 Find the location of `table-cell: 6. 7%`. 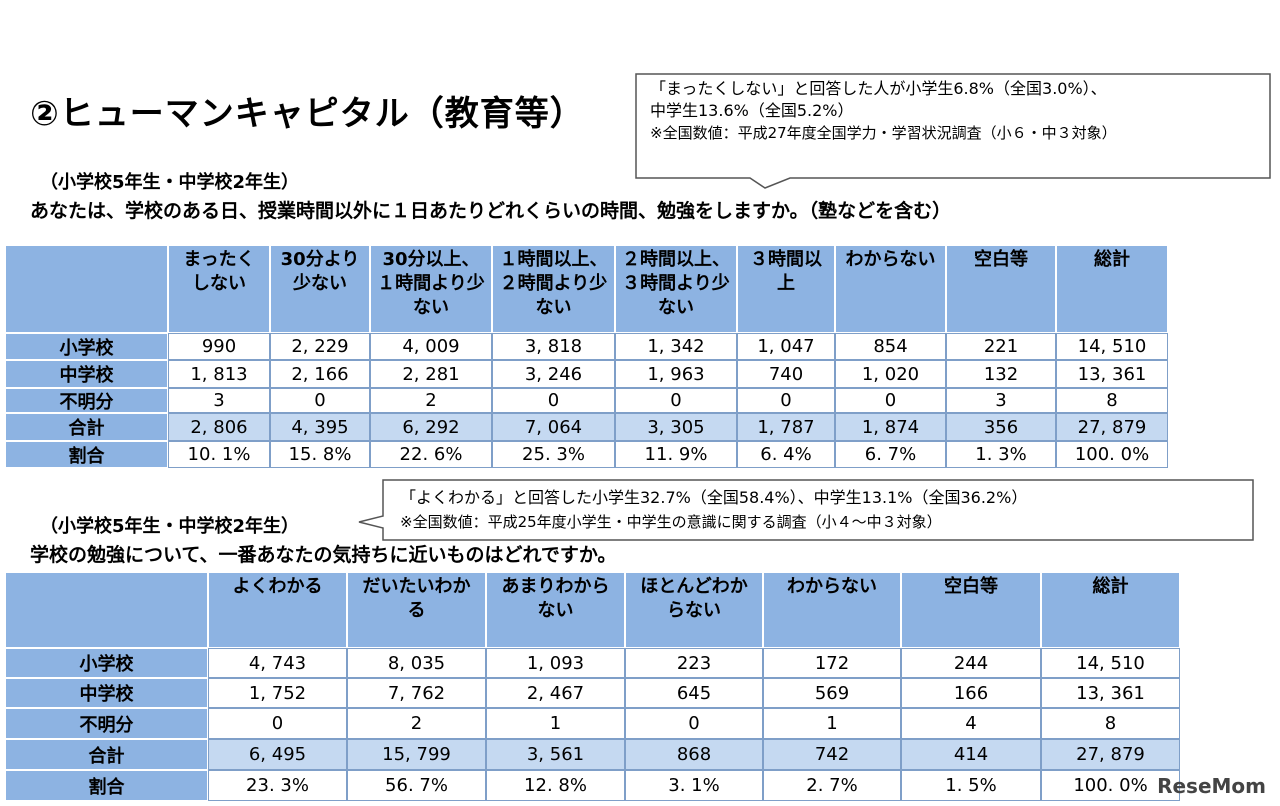

table-cell: 6. 7% is located at coordinates (890, 454).